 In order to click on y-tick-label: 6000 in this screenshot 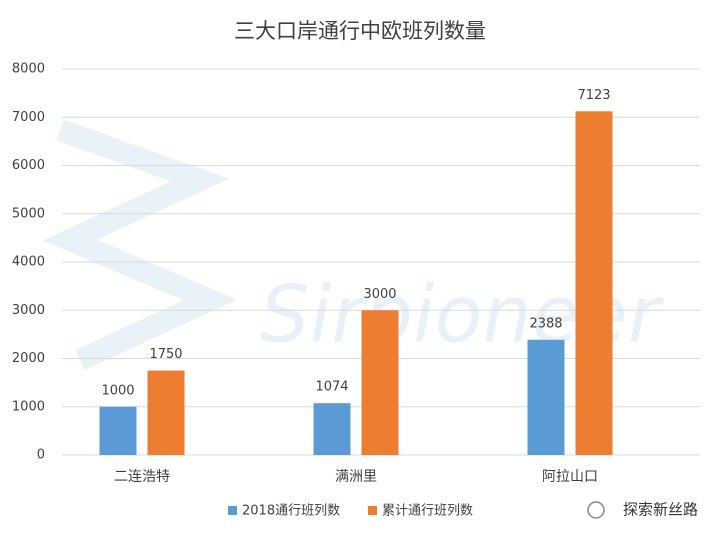, I will do `click(28, 165)`.